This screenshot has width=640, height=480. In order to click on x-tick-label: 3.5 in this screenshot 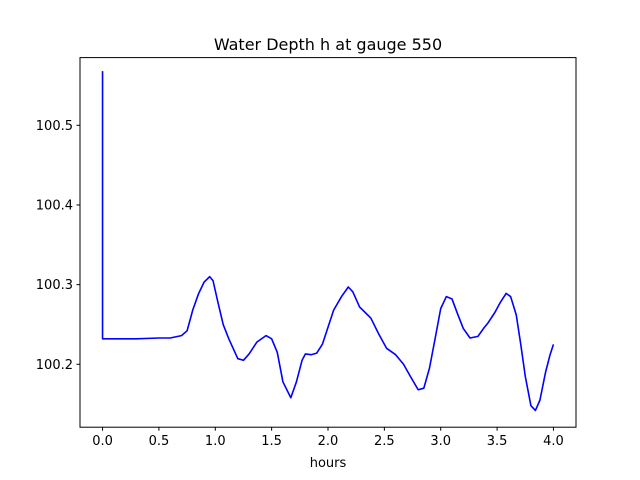, I will do `click(497, 441)`.